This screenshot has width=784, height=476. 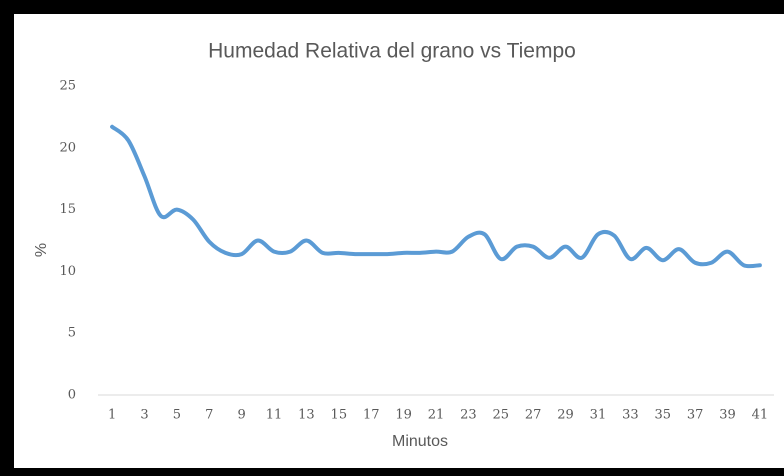 What do you see at coordinates (695, 415) in the screenshot?
I see `x-tick-label: 37` at bounding box center [695, 415].